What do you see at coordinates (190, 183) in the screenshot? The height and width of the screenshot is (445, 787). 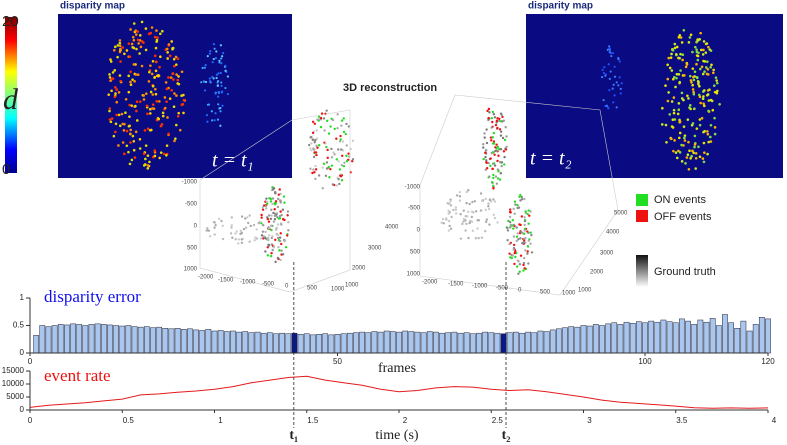 I see `3d-tick-label: -1000` at bounding box center [190, 183].